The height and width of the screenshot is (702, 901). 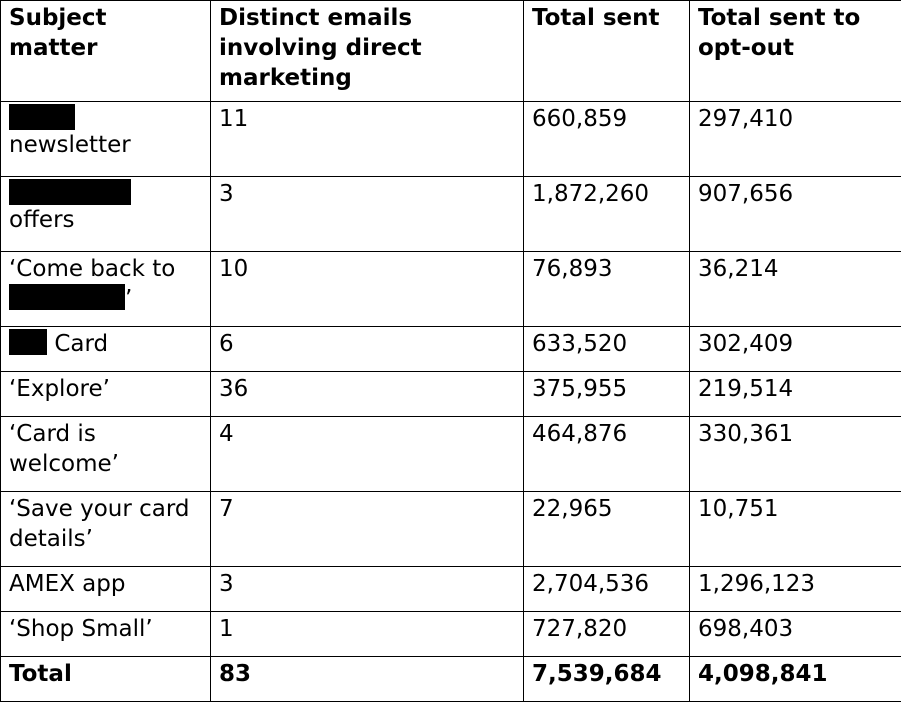 I want to click on table-row: AMEX app 3 2,704,536 1,296,123, so click(x=451, y=589).